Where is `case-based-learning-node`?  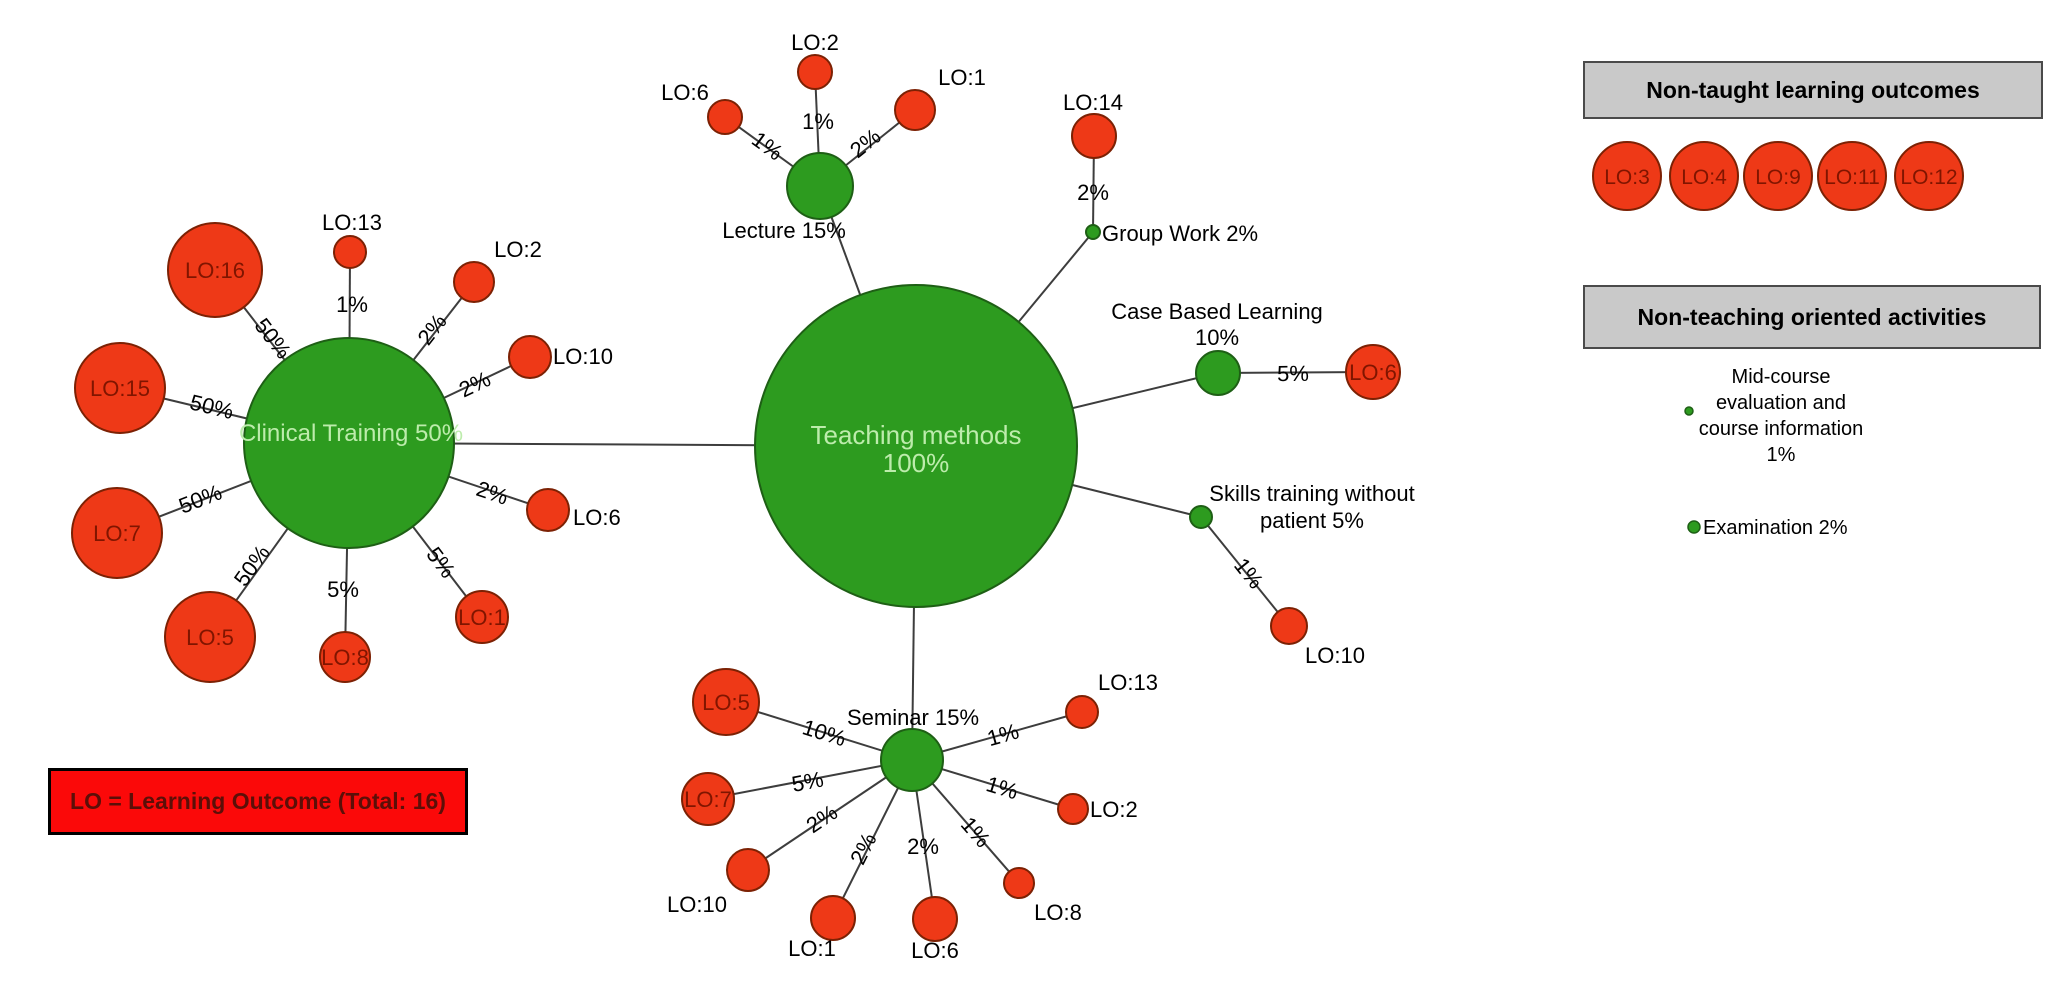 case-based-learning-node is located at coordinates (1218, 373).